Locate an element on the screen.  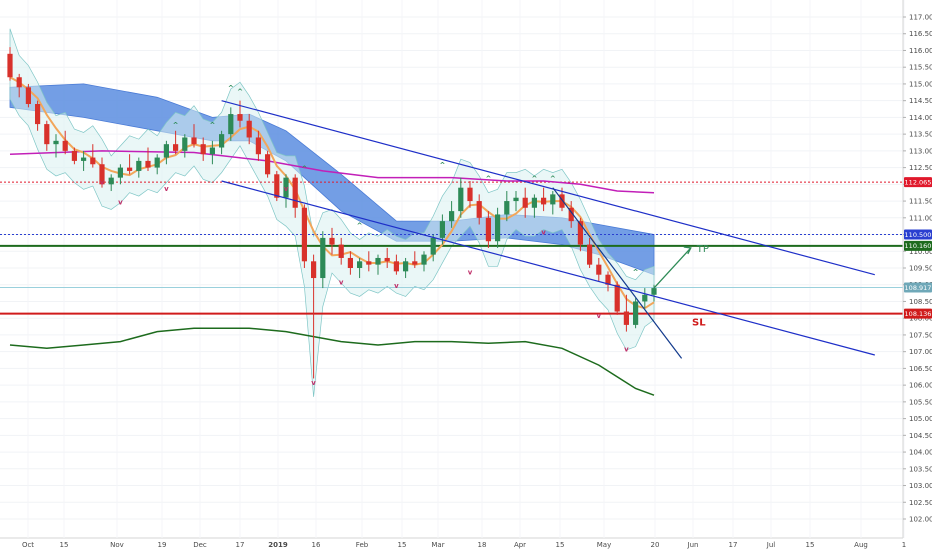
x-tick-label: Dec is located at coordinates (200, 545).